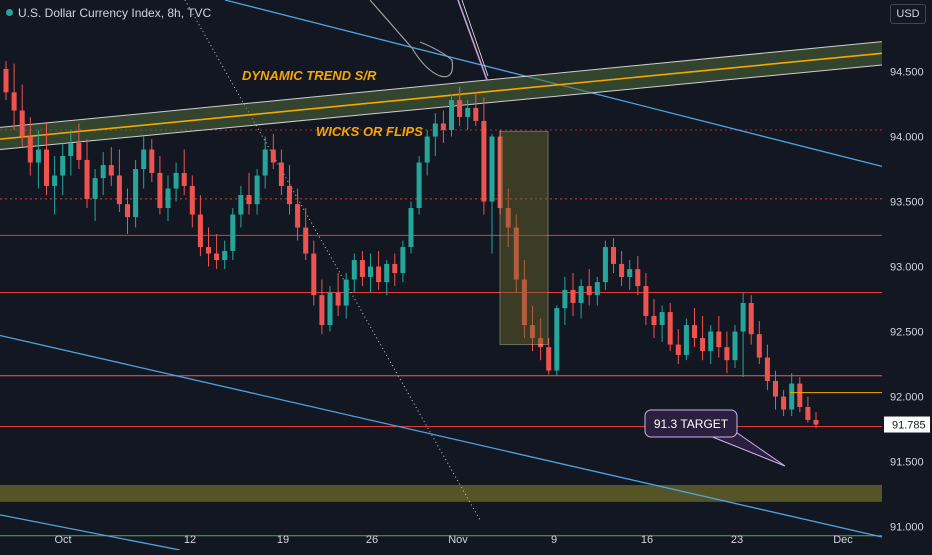 Image resolution: width=932 pixels, height=555 pixels. What do you see at coordinates (283, 540) in the screenshot?
I see `x-axis-tick-label: 19` at bounding box center [283, 540].